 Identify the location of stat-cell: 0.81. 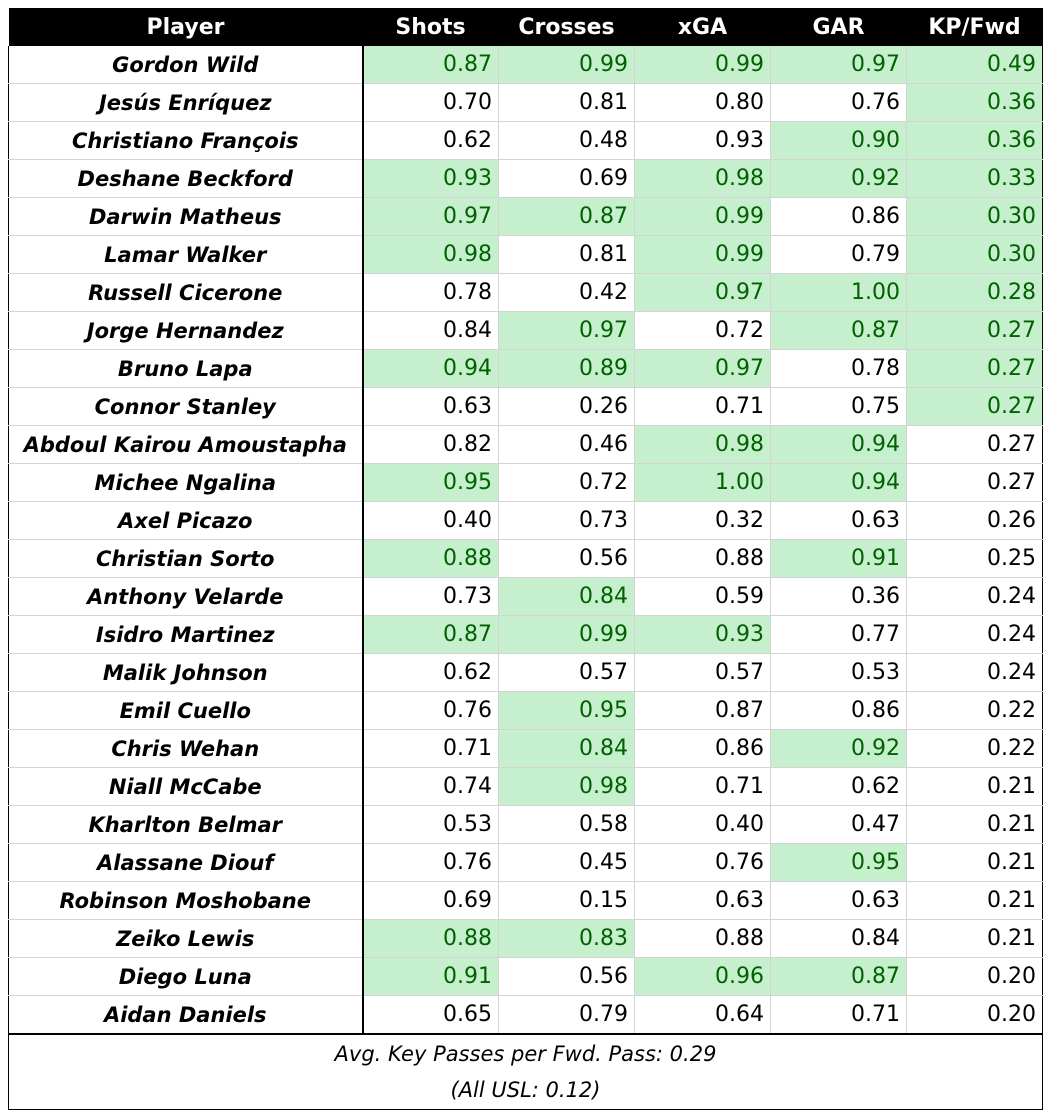
(566, 254).